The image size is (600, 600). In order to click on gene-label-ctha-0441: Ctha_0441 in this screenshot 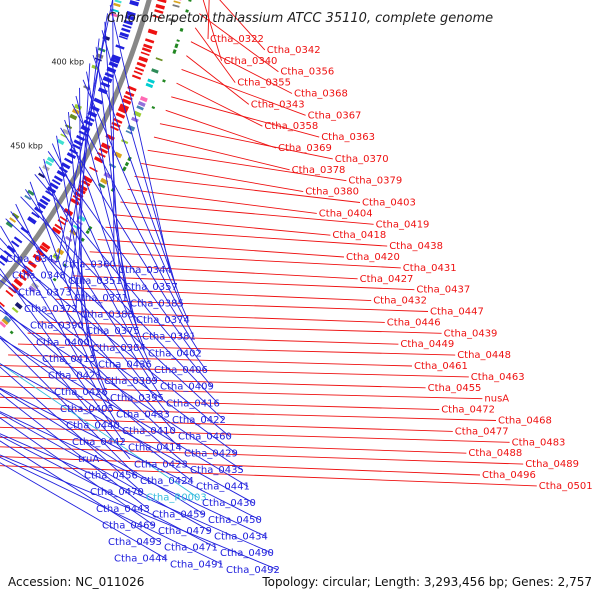, I will do `click(223, 487)`.